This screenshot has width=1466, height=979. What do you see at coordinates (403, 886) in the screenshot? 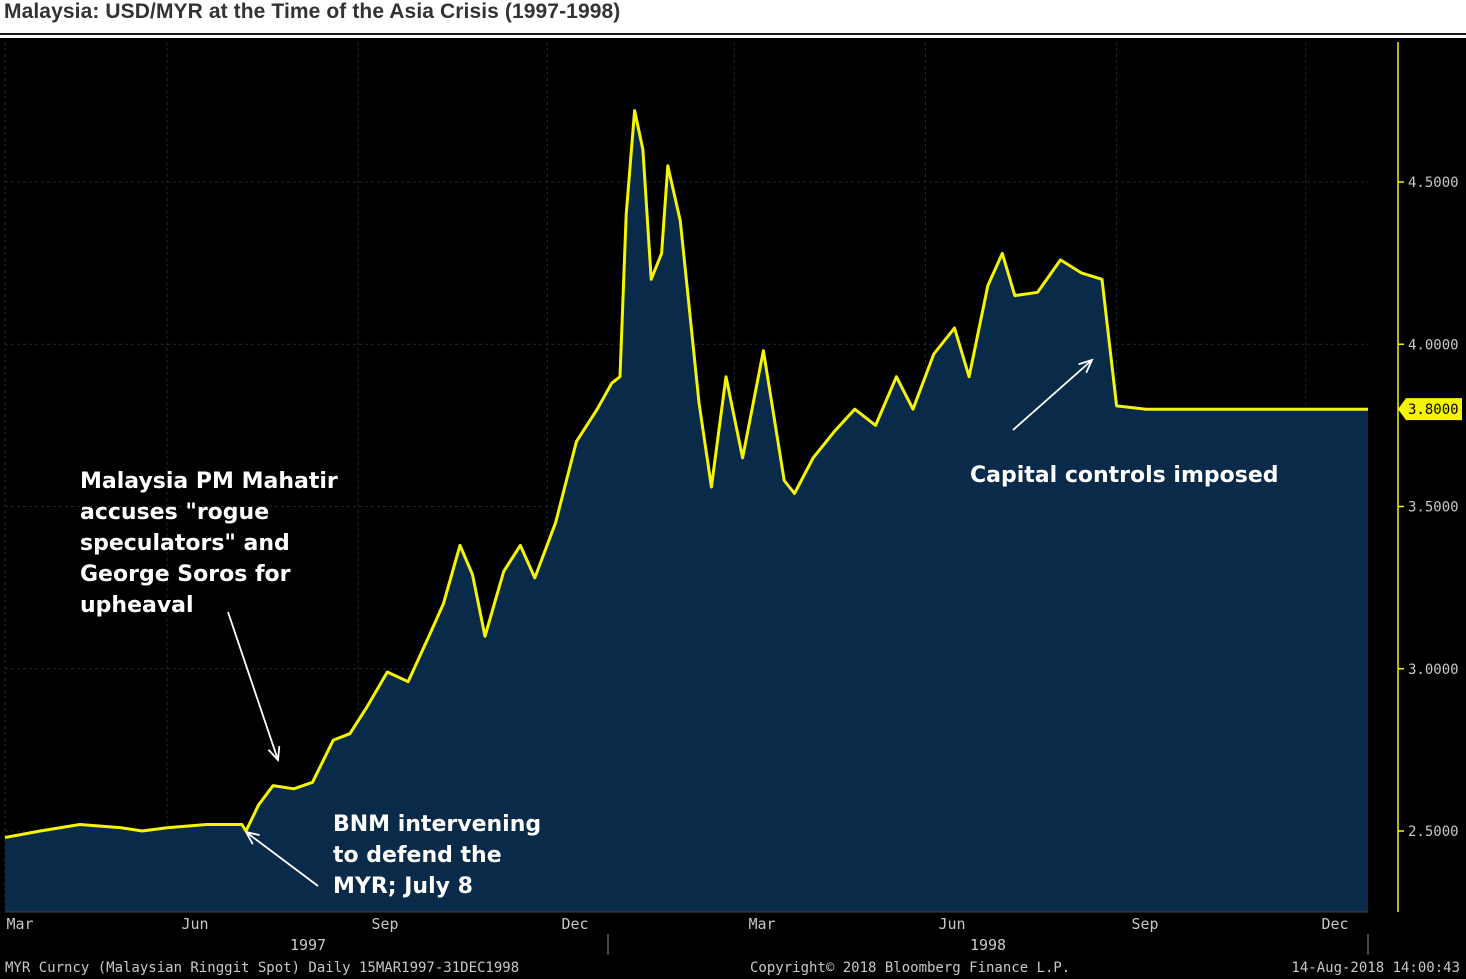
I see `annotation-line: MYR; July 8` at bounding box center [403, 886].